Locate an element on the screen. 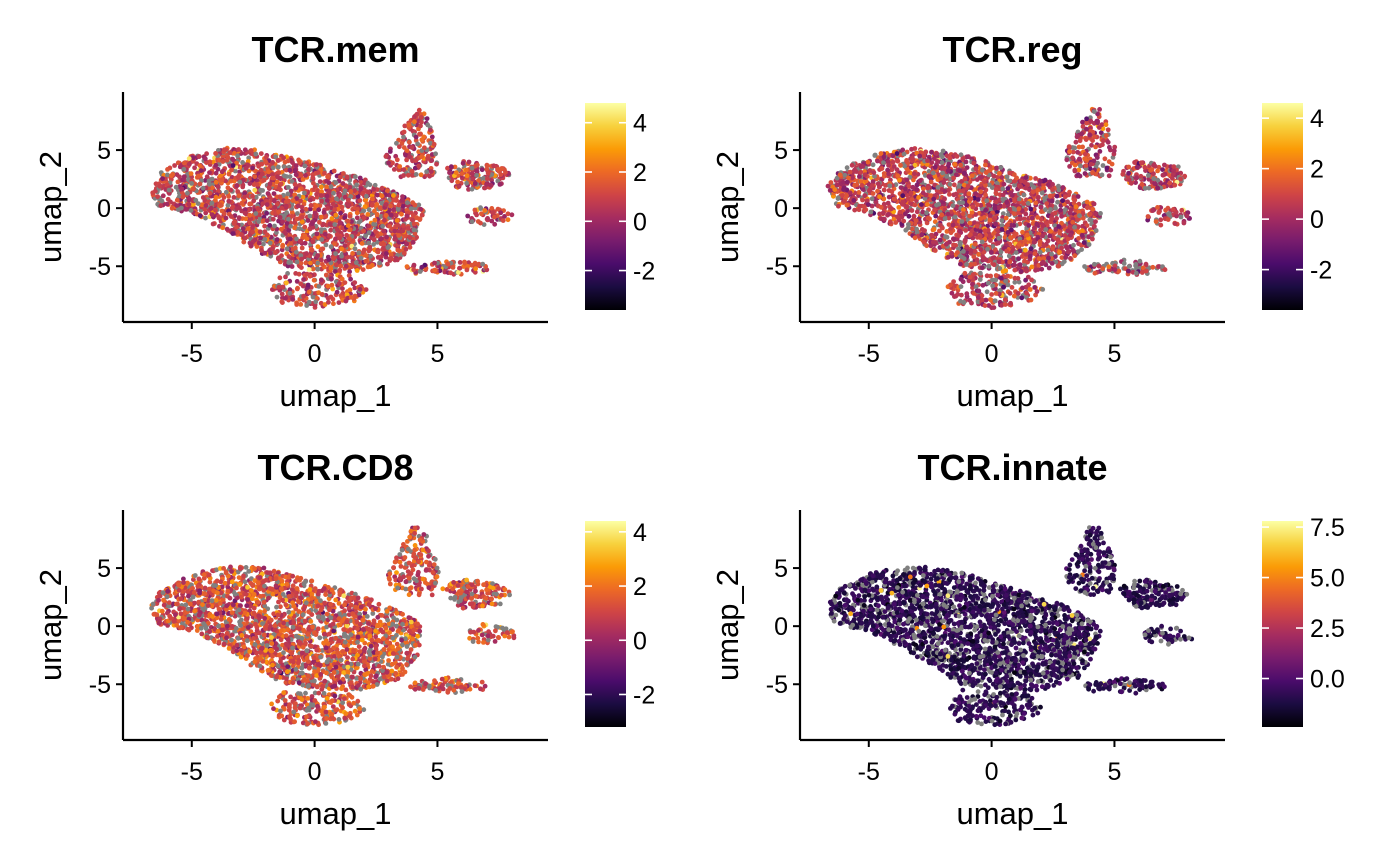  y-tick-label: -5 is located at coordinates (100, 267).